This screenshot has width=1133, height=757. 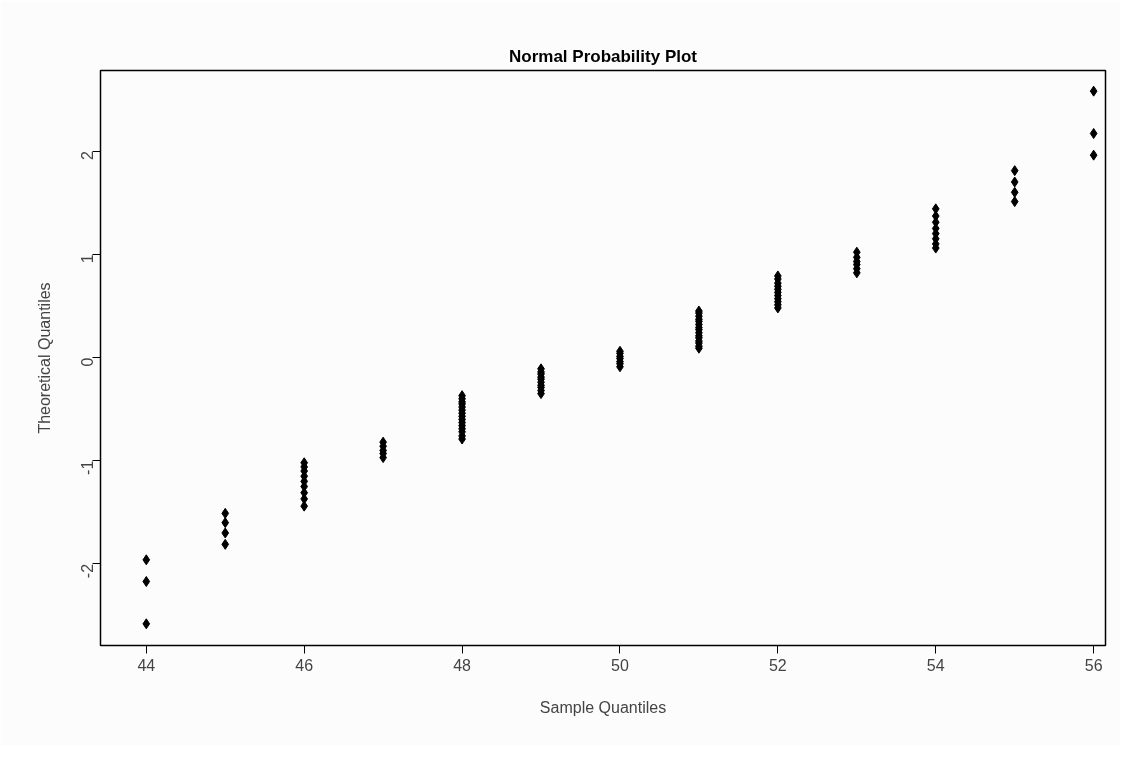 What do you see at coordinates (620, 665) in the screenshot?
I see `x-tick-label: 50` at bounding box center [620, 665].